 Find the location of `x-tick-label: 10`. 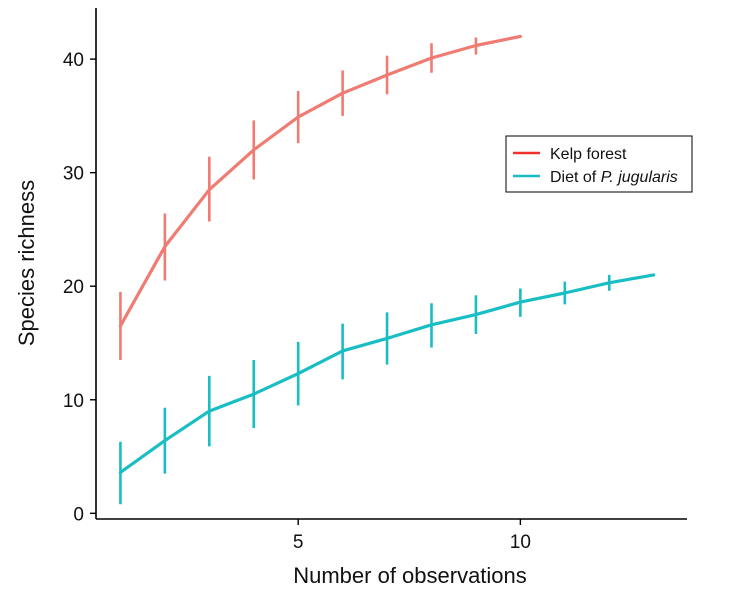

x-tick-label: 10 is located at coordinates (520, 542).